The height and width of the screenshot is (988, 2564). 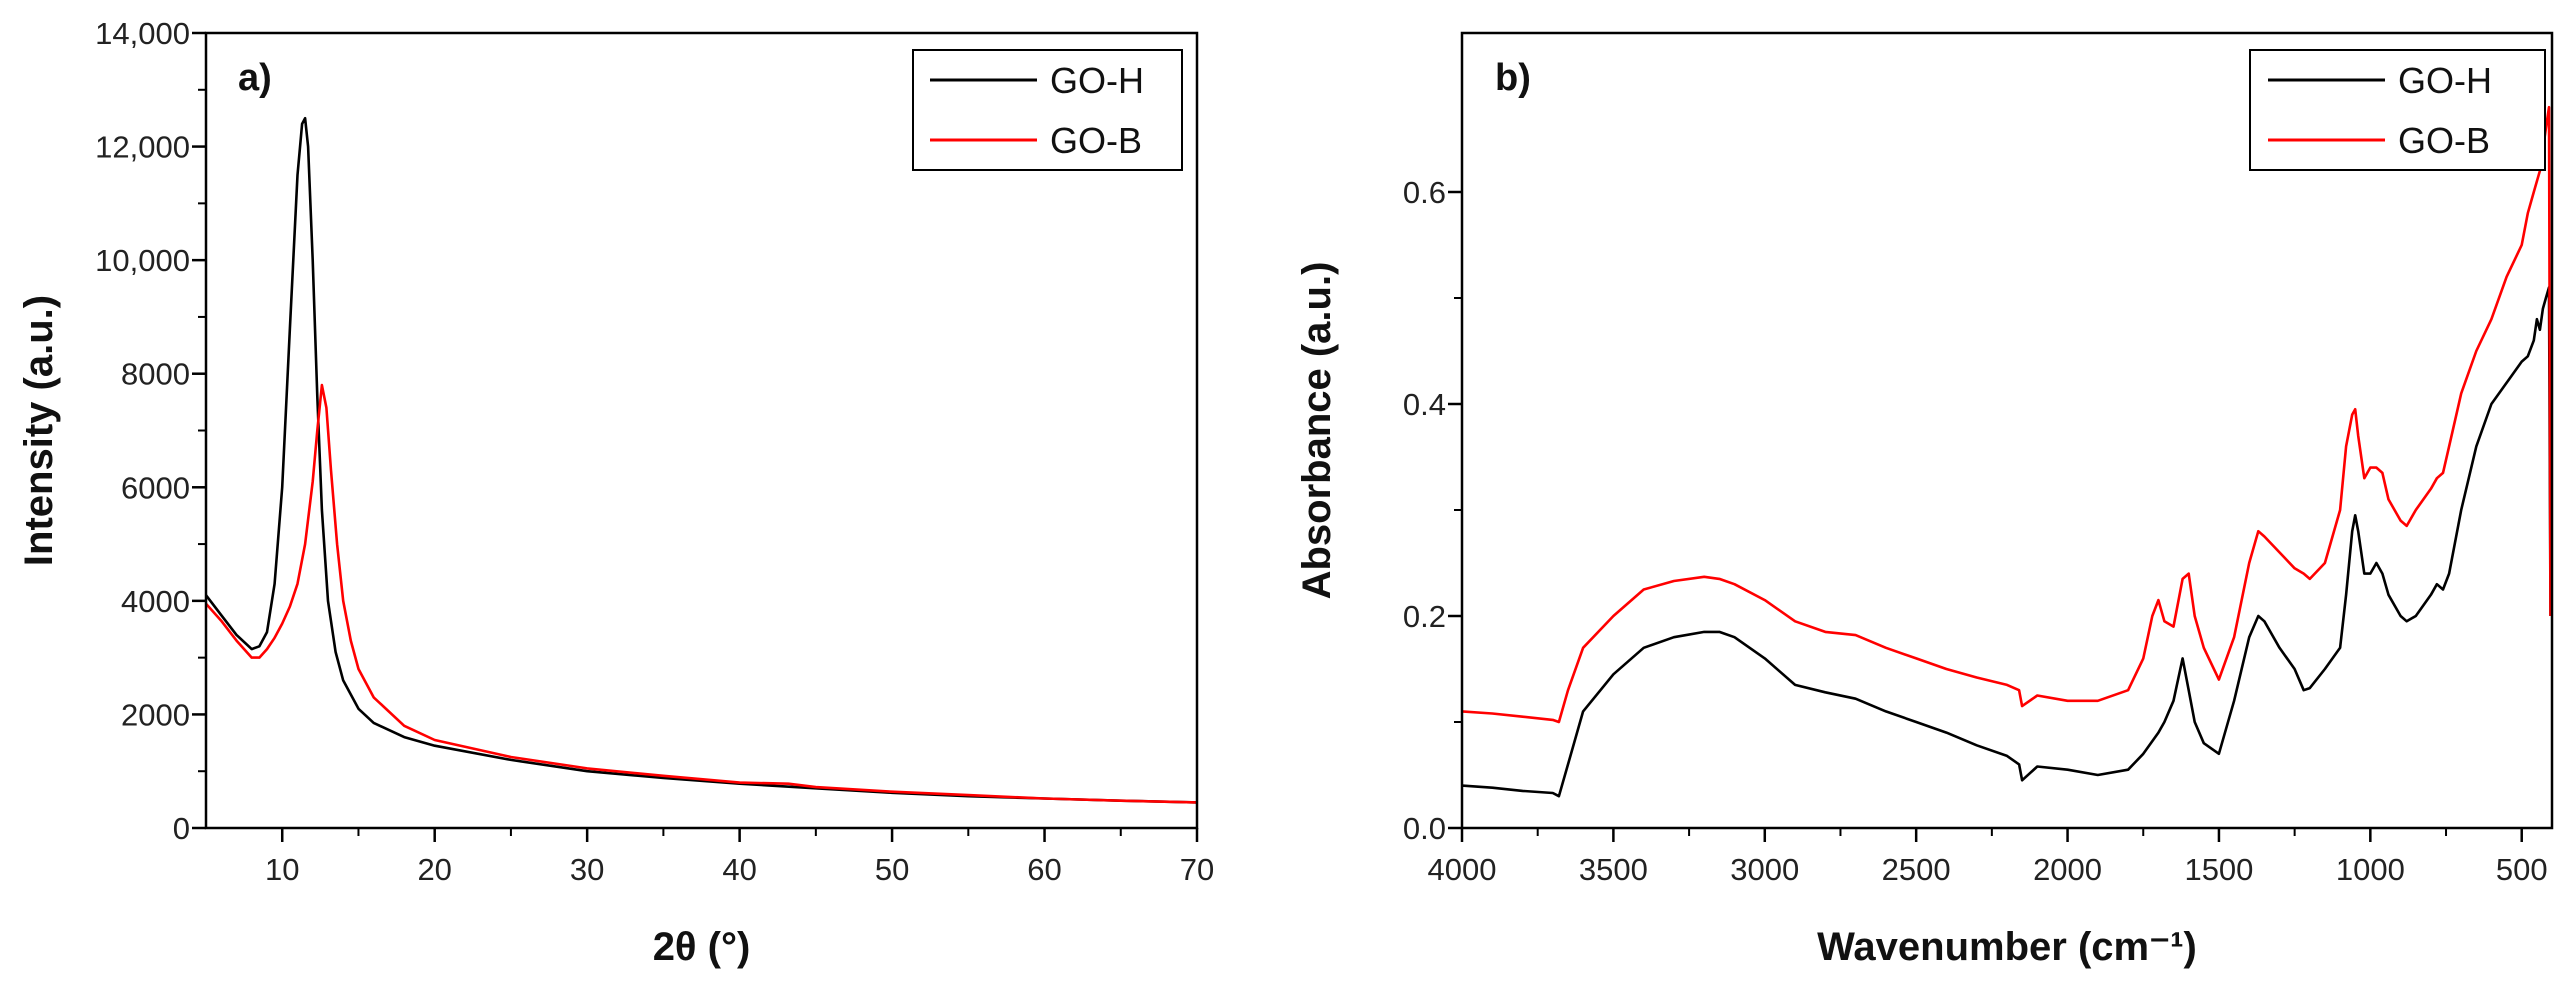 I want to click on y-tick-label: 4000, so click(x=155, y=601).